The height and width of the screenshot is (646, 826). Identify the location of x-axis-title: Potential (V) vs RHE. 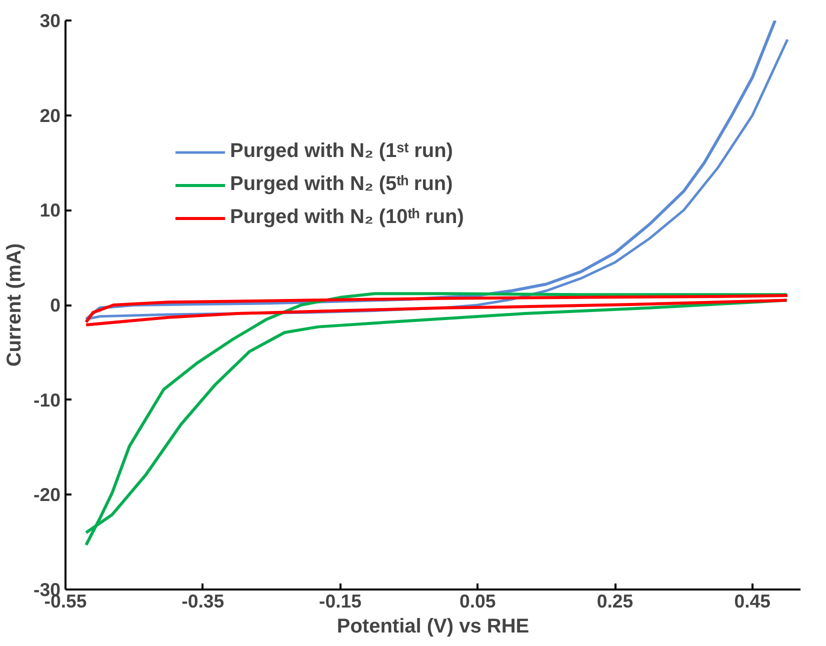
(433, 627).